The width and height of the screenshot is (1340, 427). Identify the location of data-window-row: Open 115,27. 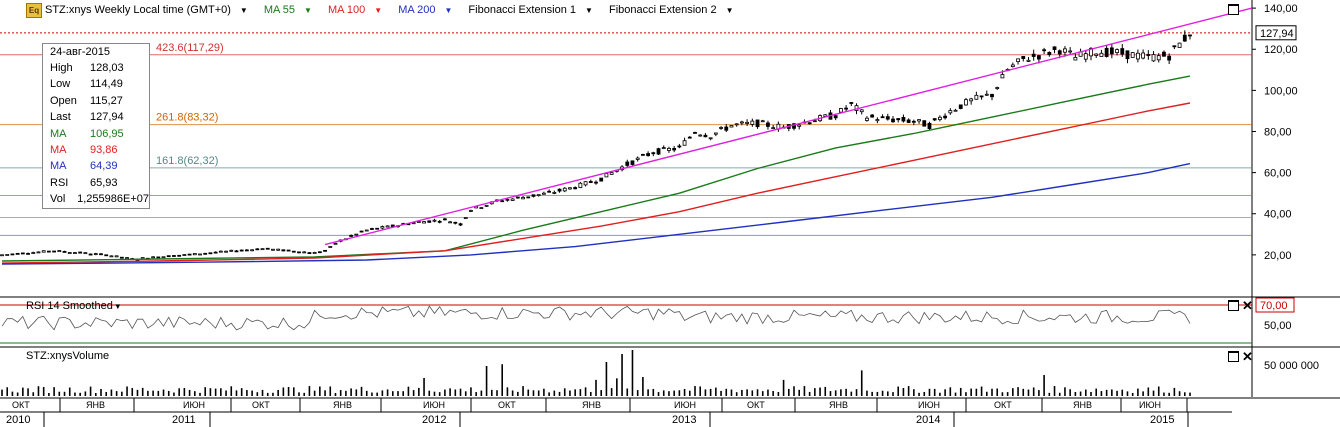
(96, 101).